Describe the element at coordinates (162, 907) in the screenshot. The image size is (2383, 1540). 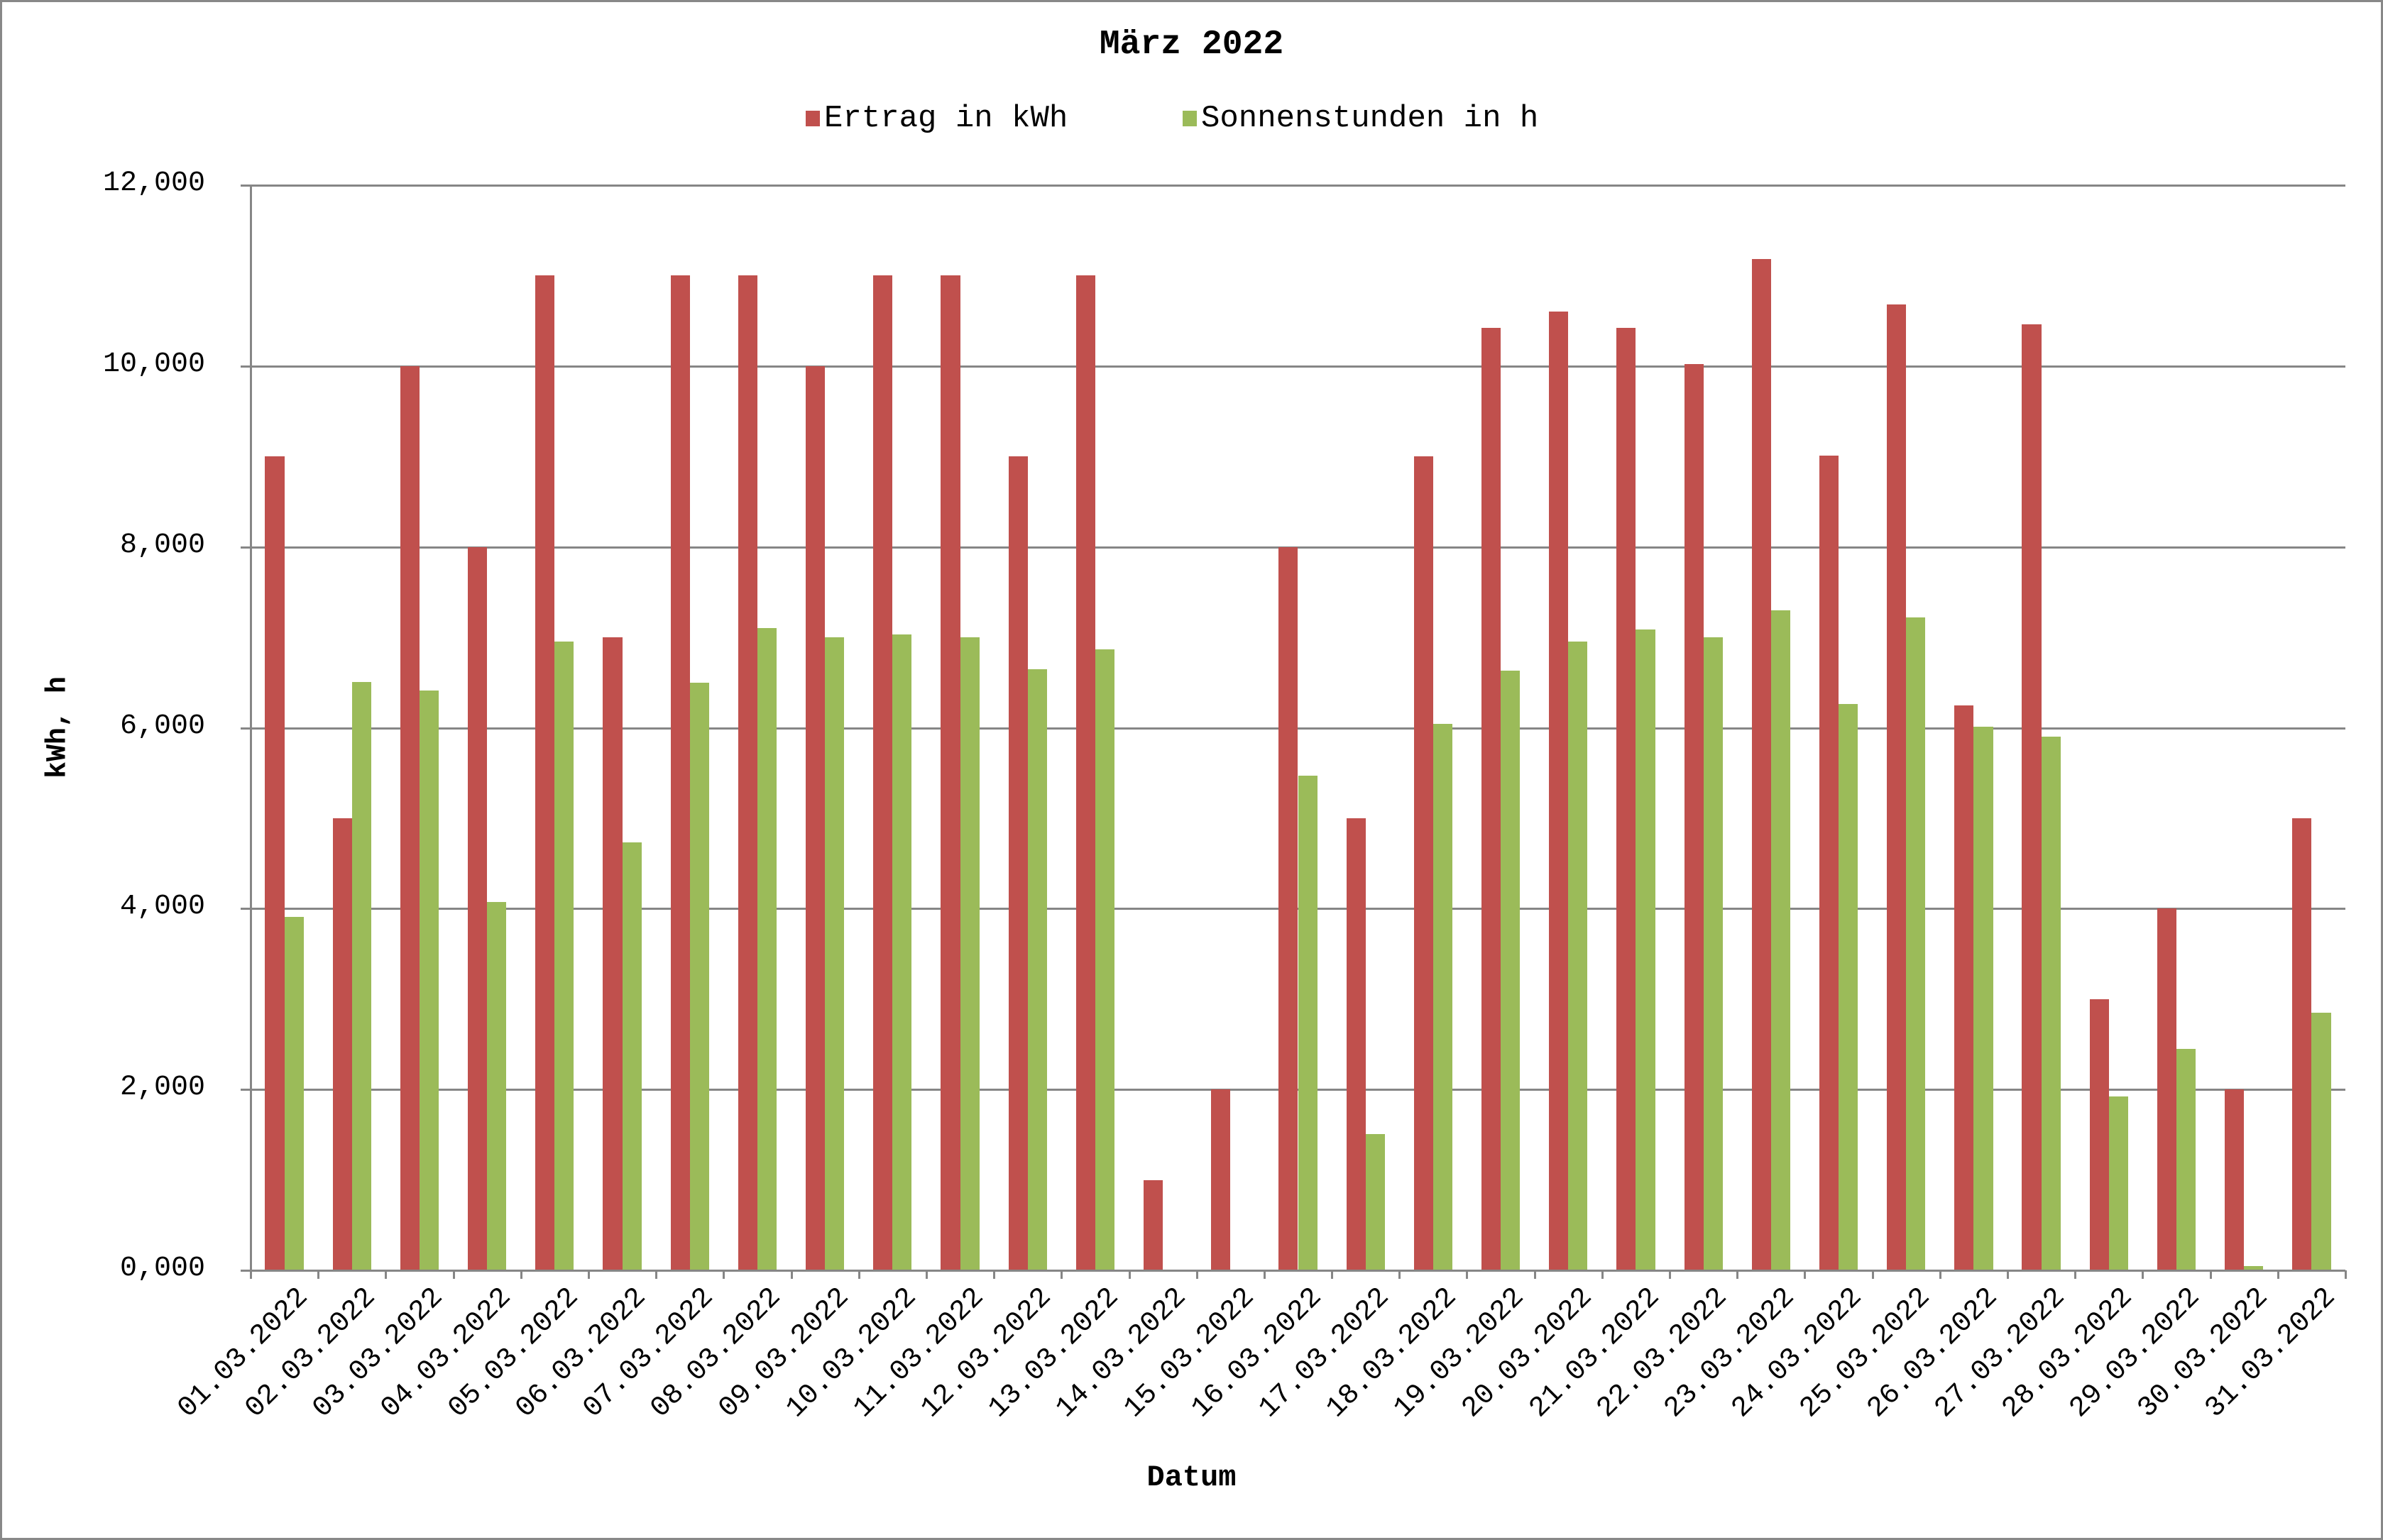
I see `y-tick-label: 4,000` at that location.